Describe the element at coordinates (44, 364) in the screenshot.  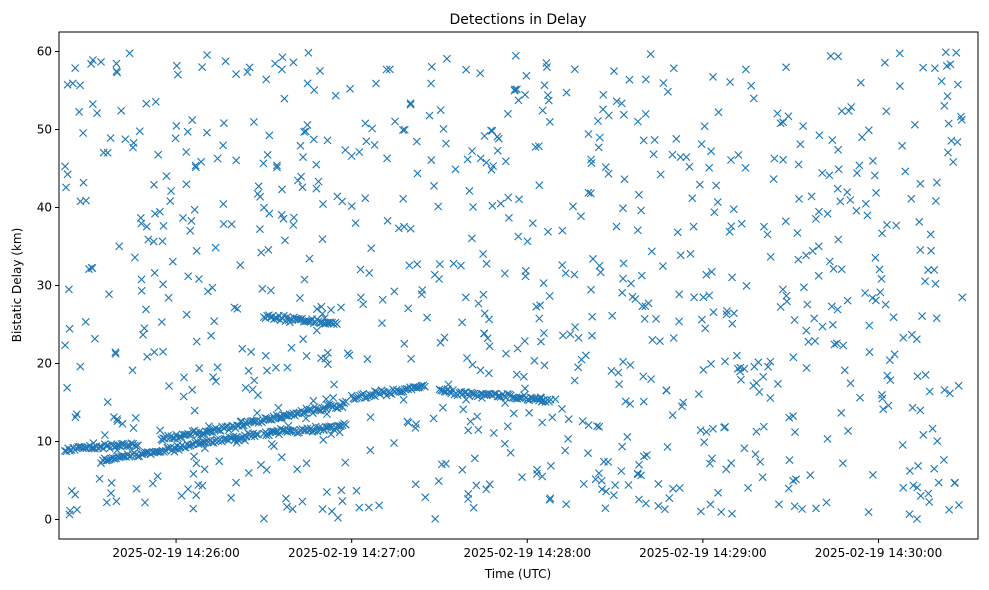
I see `y-tick-label: 20` at that location.